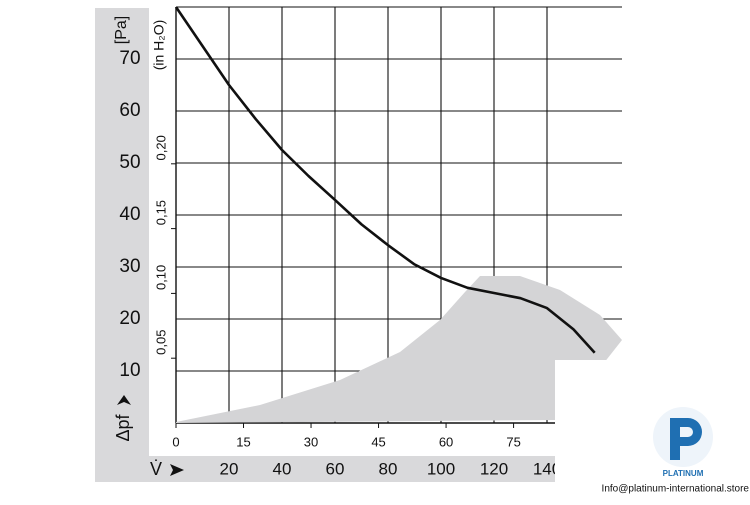  I want to click on logo-mark, so click(686, 439).